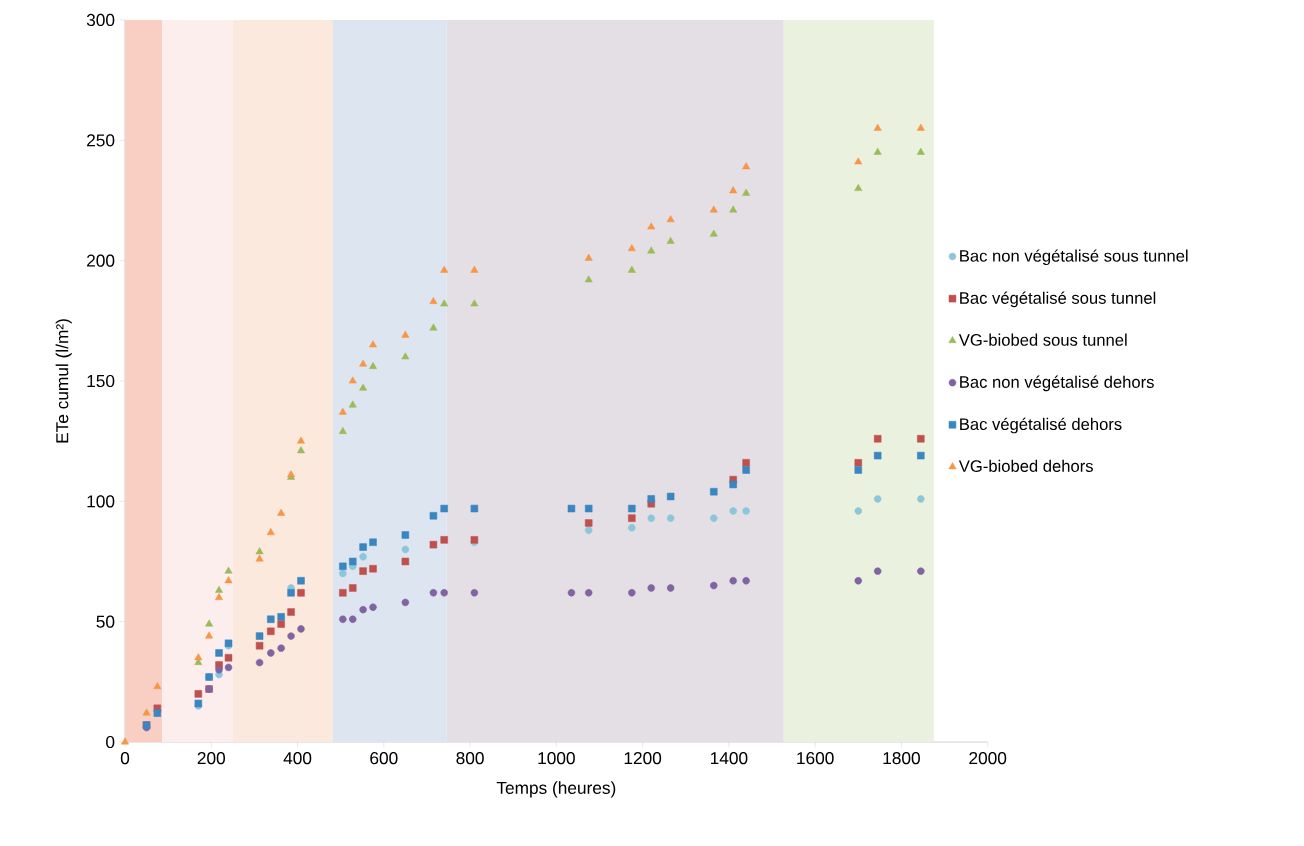 This screenshot has height=846, width=1304. Describe the element at coordinates (101, 260) in the screenshot. I see `y-tick-label: 200` at that location.